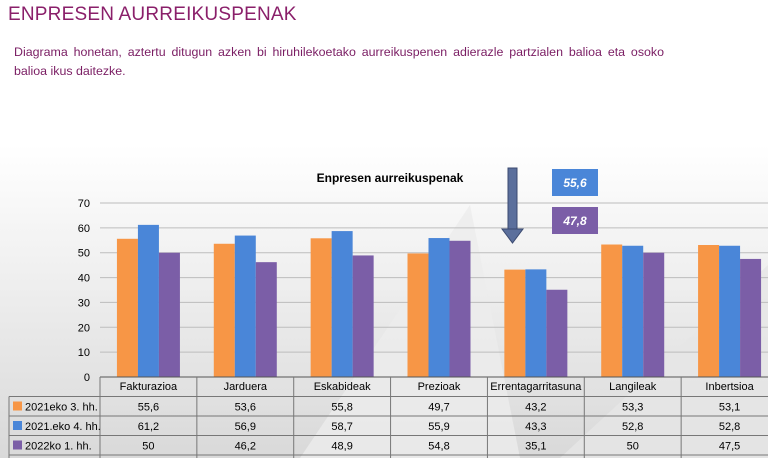  What do you see at coordinates (341, 408) in the screenshot?
I see `data-label: 55,8` at bounding box center [341, 408].